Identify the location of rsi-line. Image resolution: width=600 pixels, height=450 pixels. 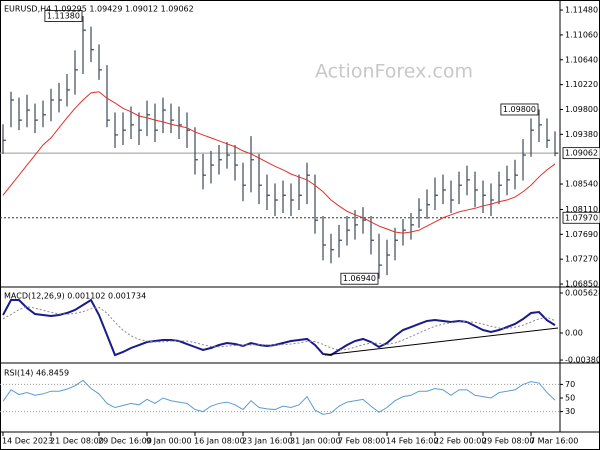
(279, 397).